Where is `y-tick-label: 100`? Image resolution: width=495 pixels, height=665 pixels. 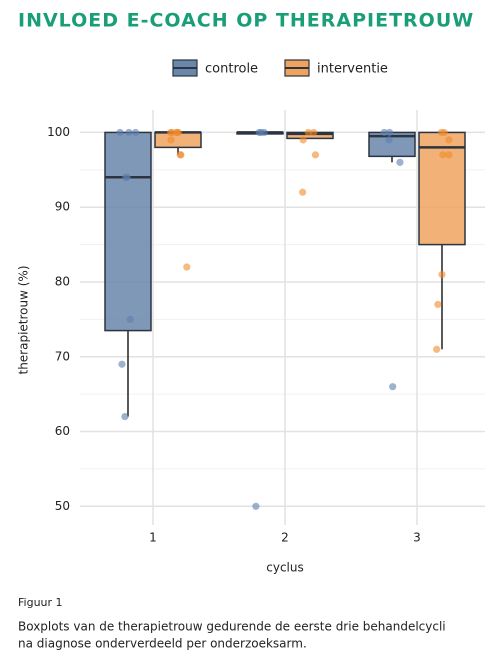
y-tick-label: 100 is located at coordinates (58, 132).